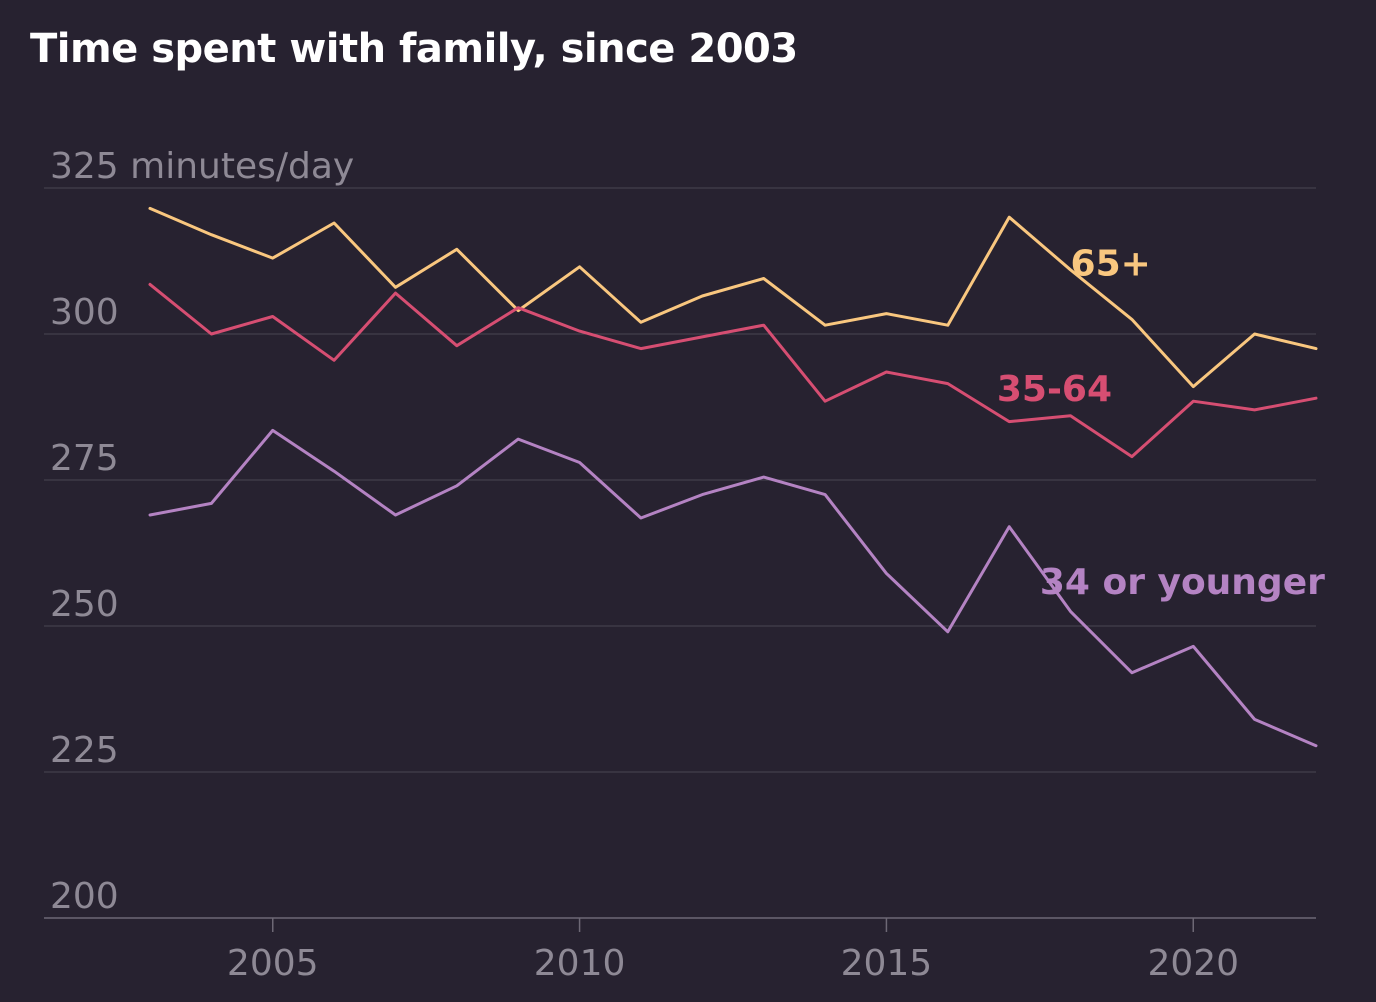 The height and width of the screenshot is (1002, 1376). Describe the element at coordinates (273, 963) in the screenshot. I see `x-tick-label: 2005` at that location.